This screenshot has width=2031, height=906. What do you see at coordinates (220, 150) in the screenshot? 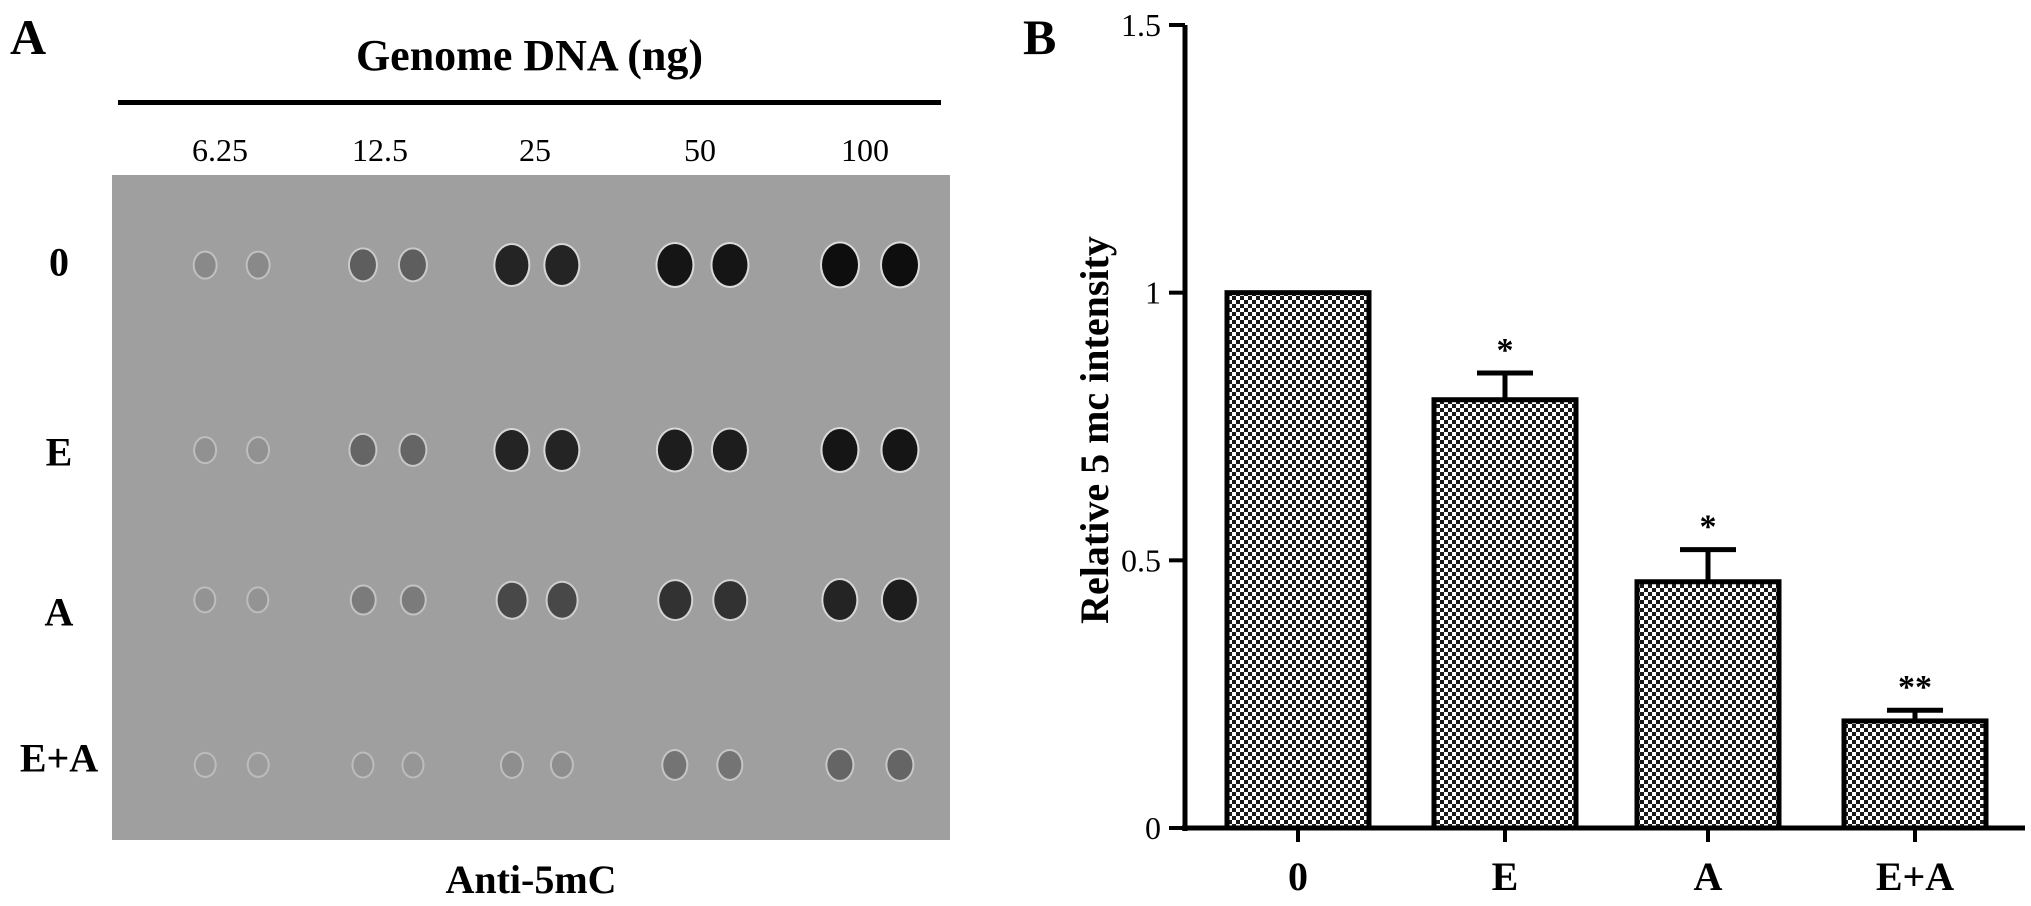
I see `dose-label: 6.25` at bounding box center [220, 150].